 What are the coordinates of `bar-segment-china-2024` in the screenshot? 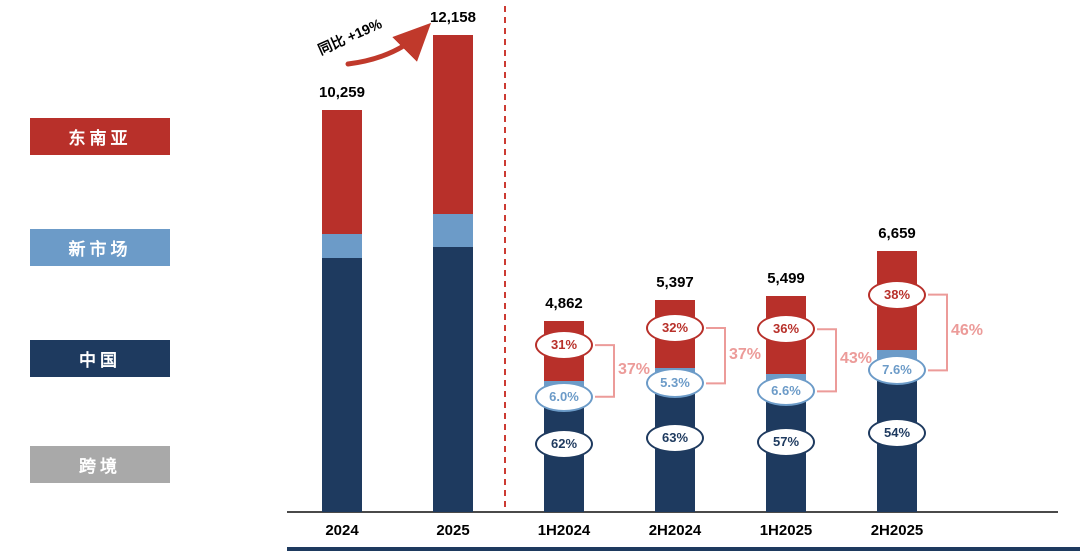 It's located at (342, 385).